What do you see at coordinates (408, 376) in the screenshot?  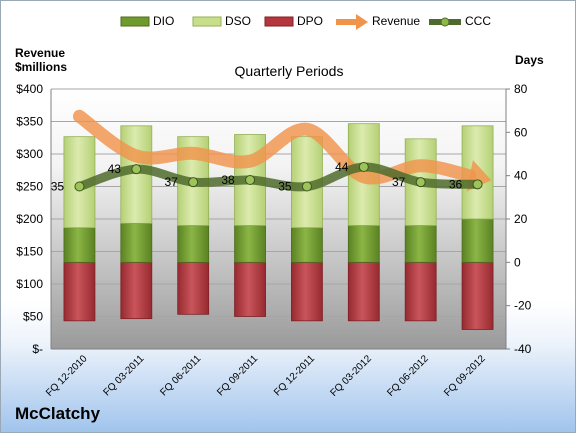 I see `x-axis-tick-label: FQ 06-2012` at bounding box center [408, 376].